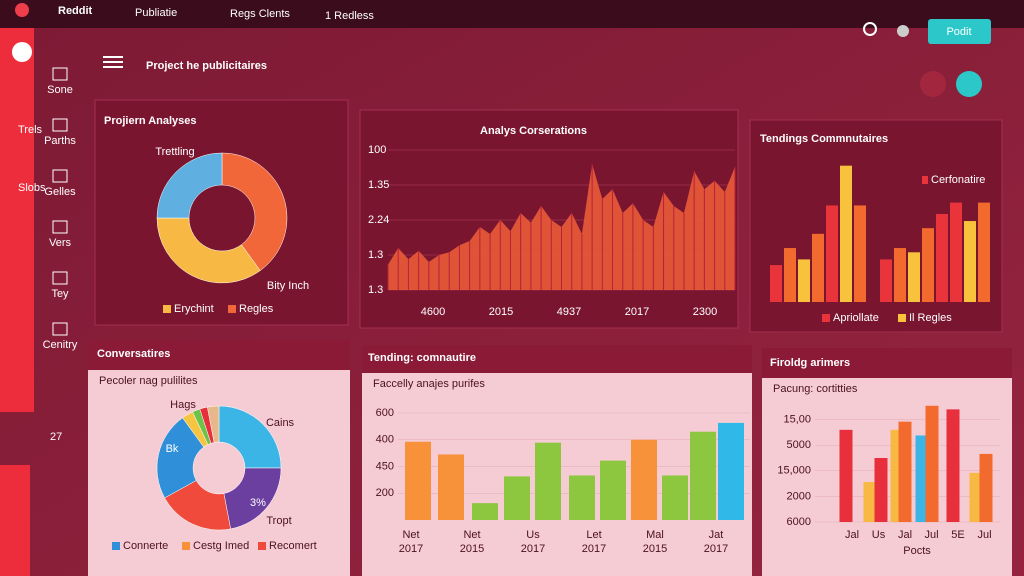  What do you see at coordinates (258, 503) in the screenshot?
I see `chart-label: 3%` at bounding box center [258, 503].